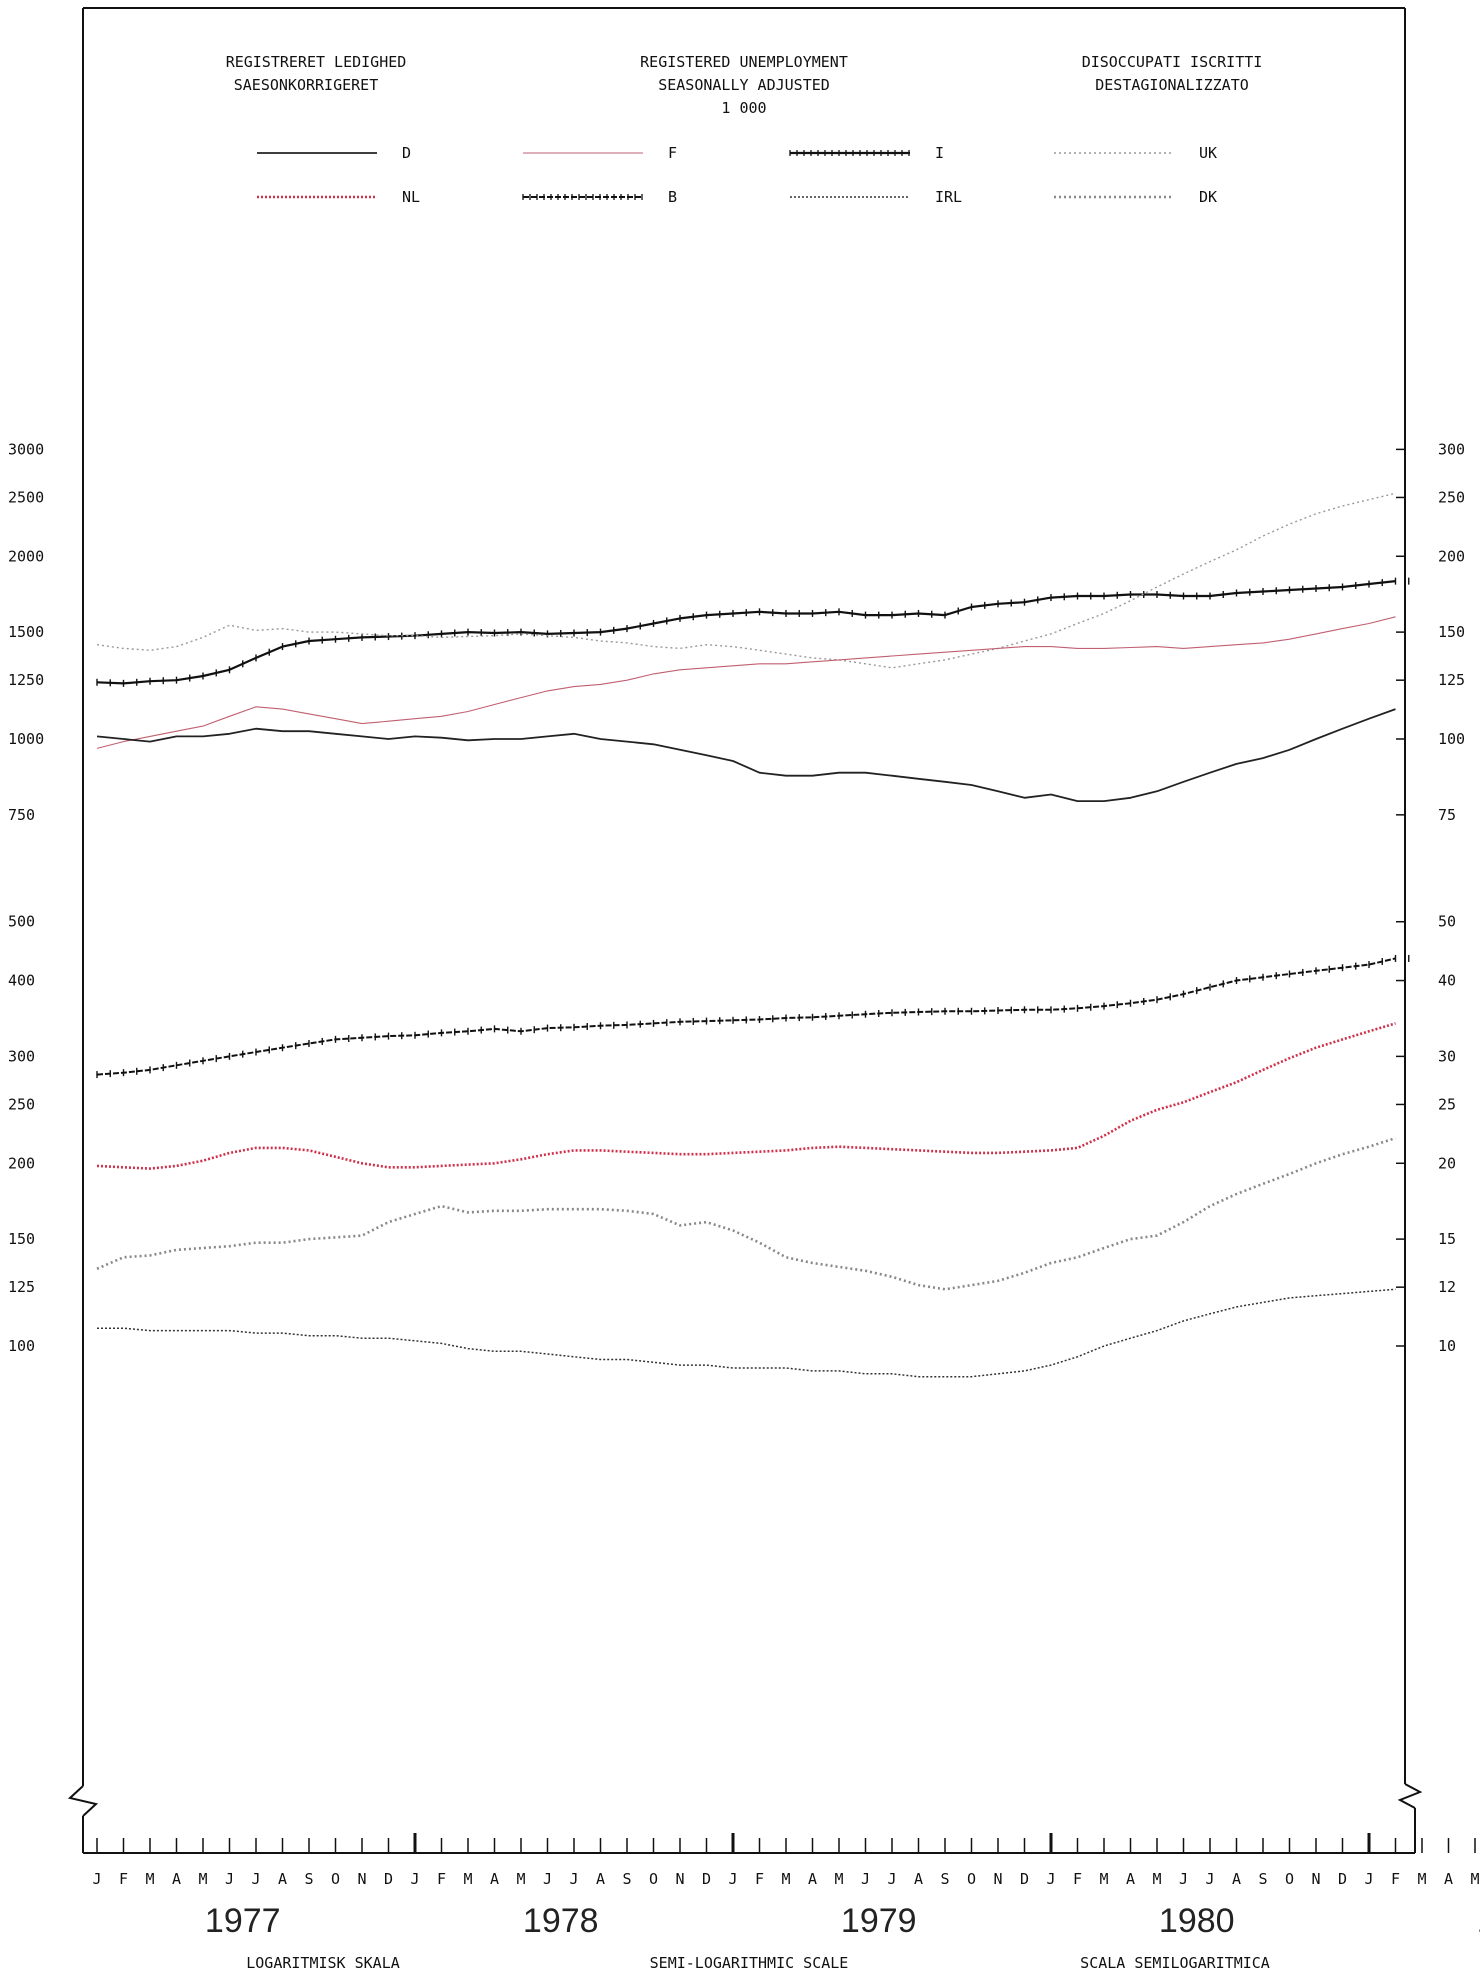 This screenshot has width=1480, height=1977. I want to click on footer-right: SCALA SEMILOGARITMICA, so click(1175, 1963).